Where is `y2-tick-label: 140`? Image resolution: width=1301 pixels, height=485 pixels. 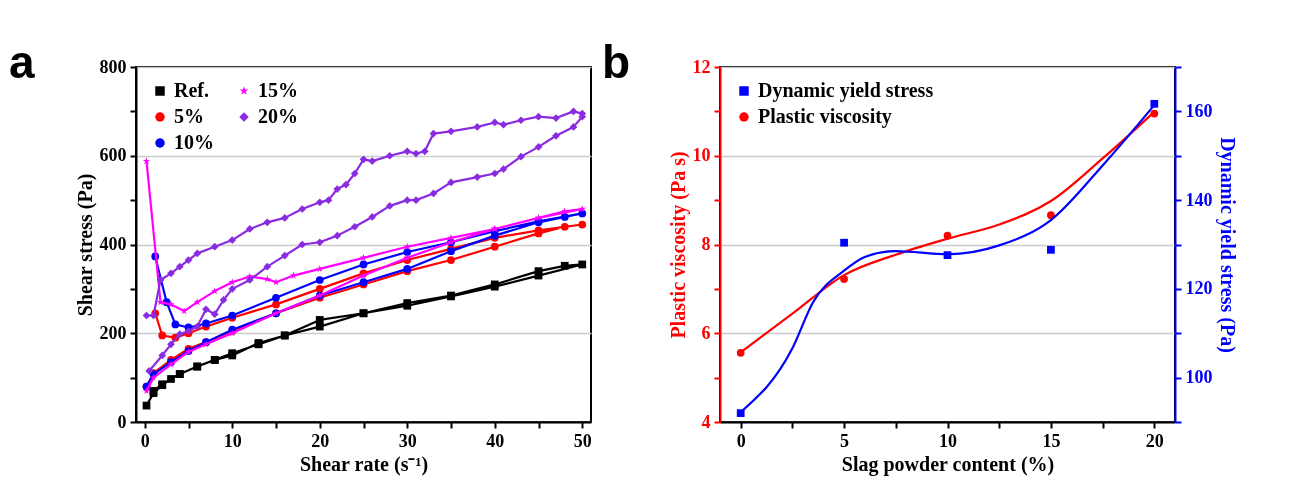
y2-tick-label: 140 is located at coordinates (1199, 199).